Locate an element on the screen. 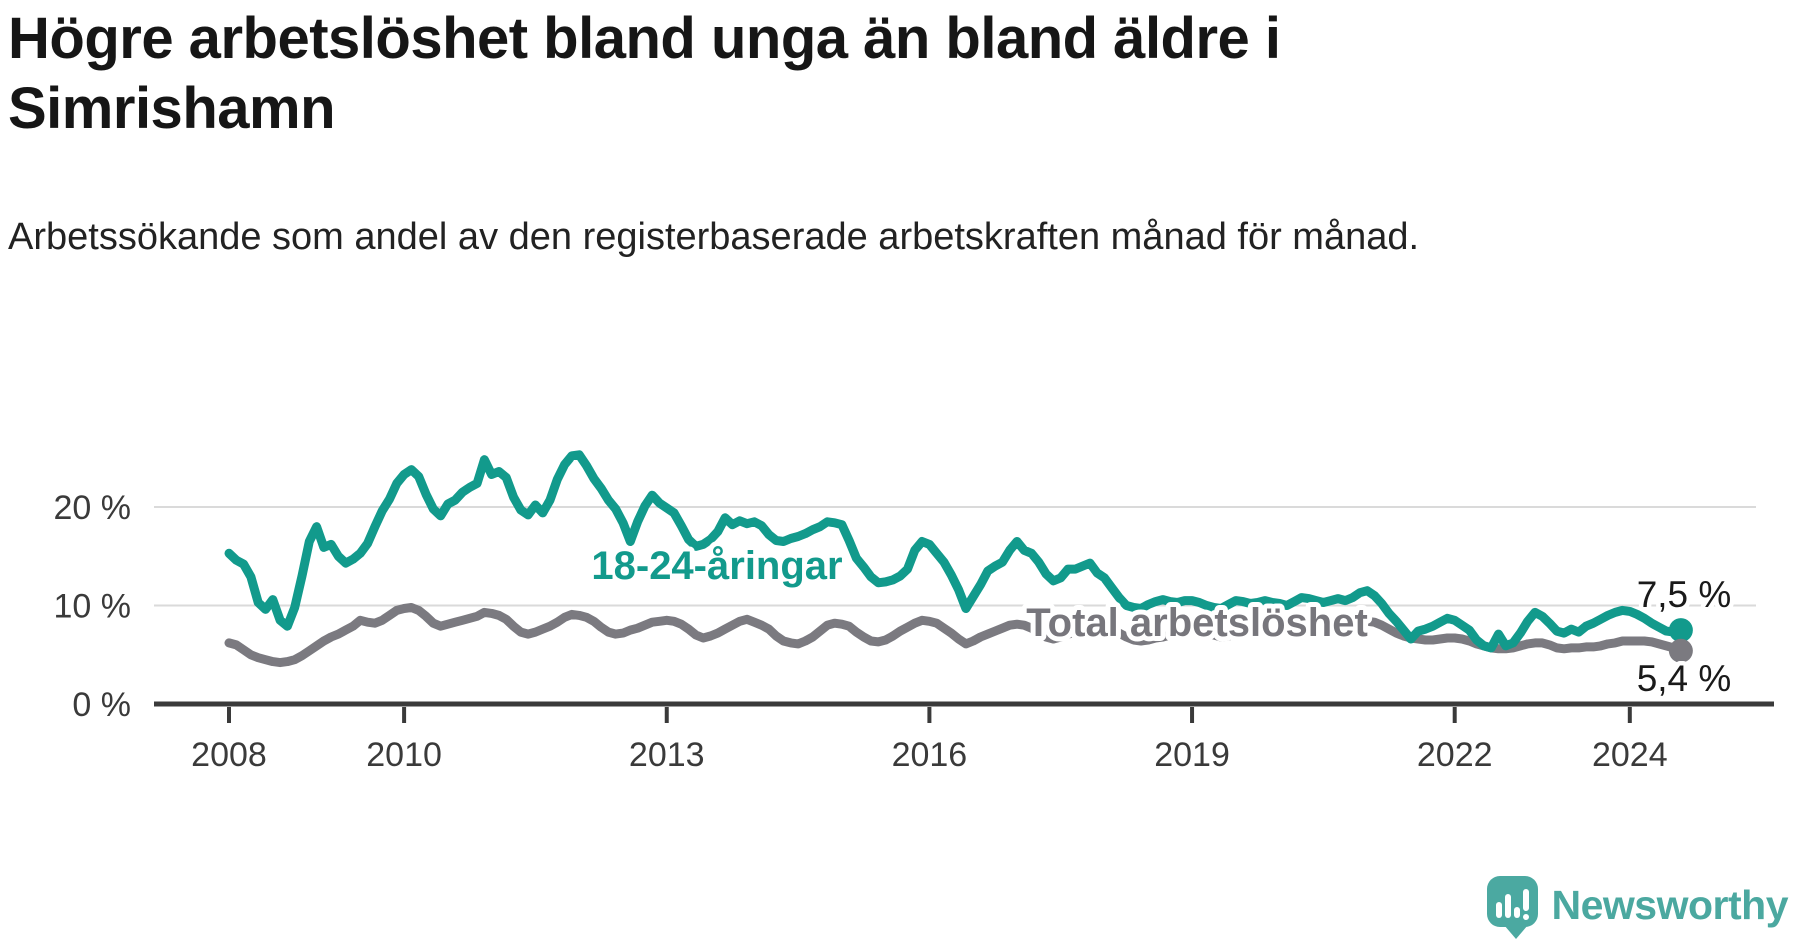 This screenshot has height=948, width=1800. series-label-total: Total arbetslöshet is located at coordinates (1197, 623).